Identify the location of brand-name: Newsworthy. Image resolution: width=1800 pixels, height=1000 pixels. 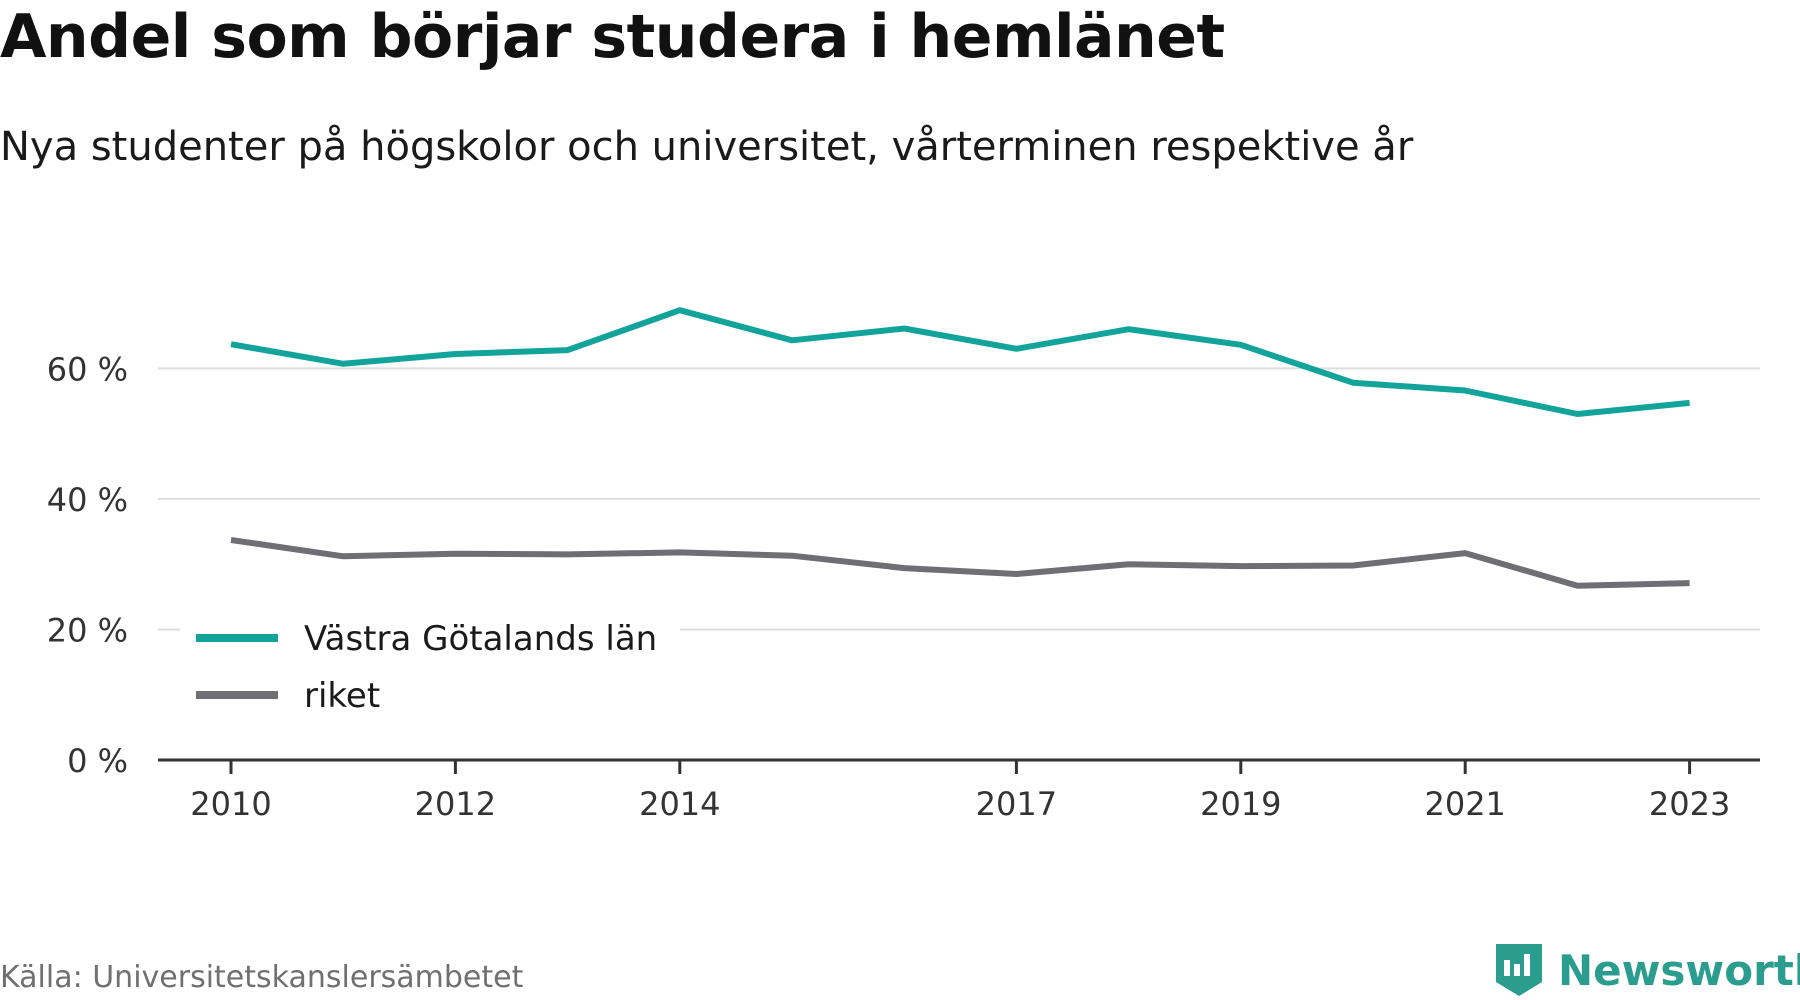
(1679, 970).